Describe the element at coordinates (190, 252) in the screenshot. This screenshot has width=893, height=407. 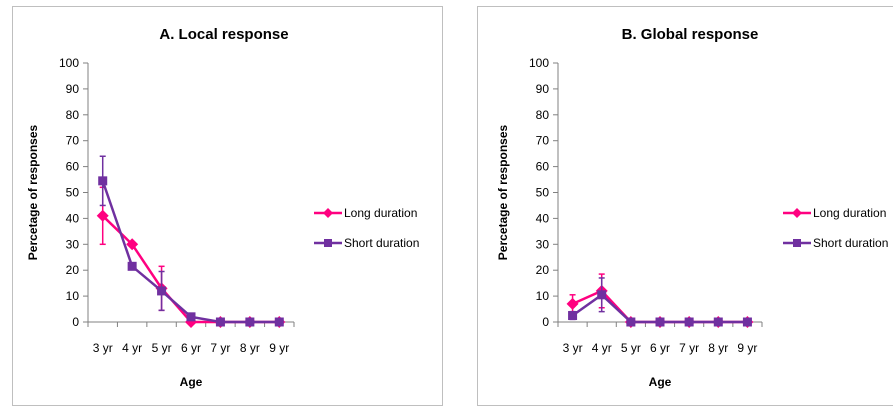
I see `series-line-short` at that location.